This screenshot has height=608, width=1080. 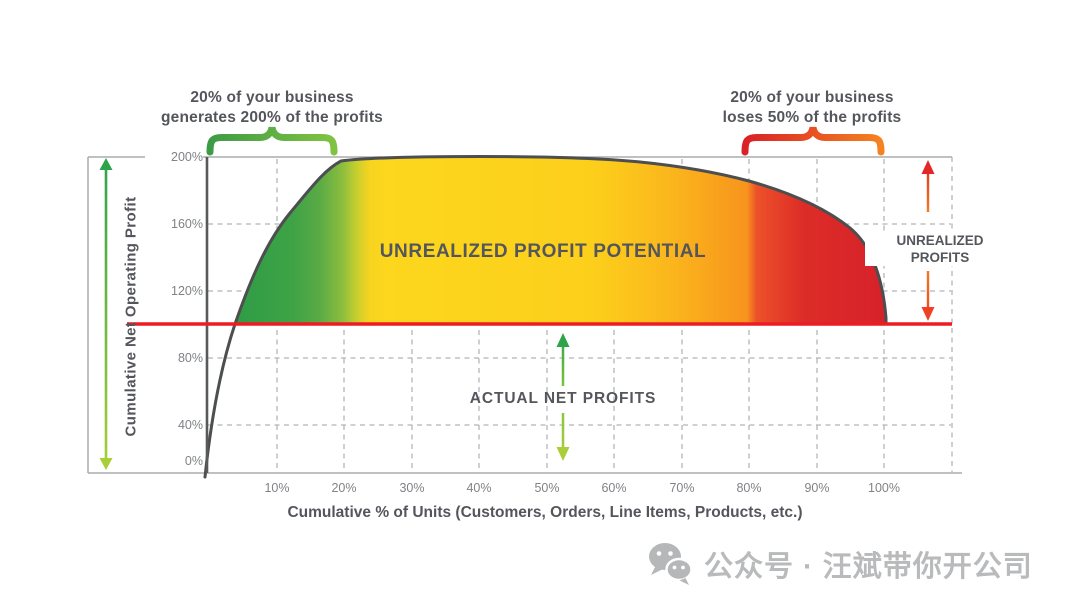 What do you see at coordinates (928, 296) in the screenshot?
I see `unrealized-profits-down-arrow` at bounding box center [928, 296].